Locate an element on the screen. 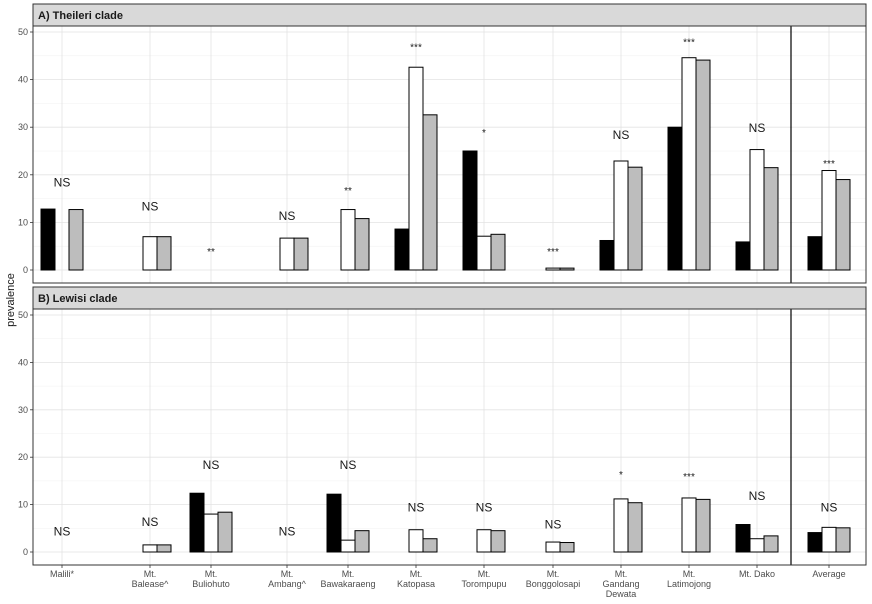 Image resolution: width=872 pixels, height=604 pixels. y-tick-label: 40 is located at coordinates (23, 362).